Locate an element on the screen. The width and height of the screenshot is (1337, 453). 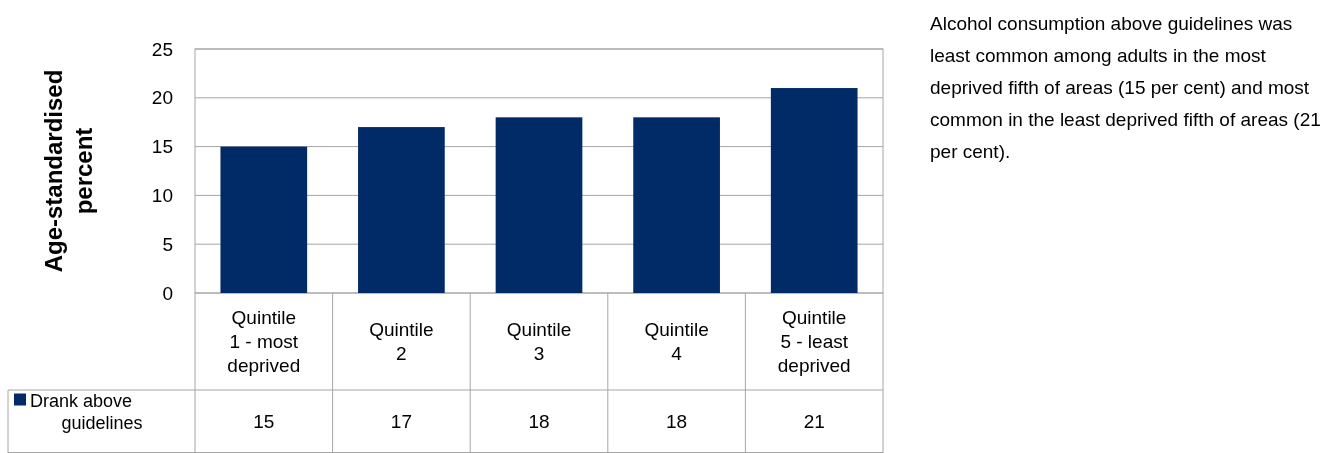
x-tick-label: Quintile 3 is located at coordinates (539, 342).